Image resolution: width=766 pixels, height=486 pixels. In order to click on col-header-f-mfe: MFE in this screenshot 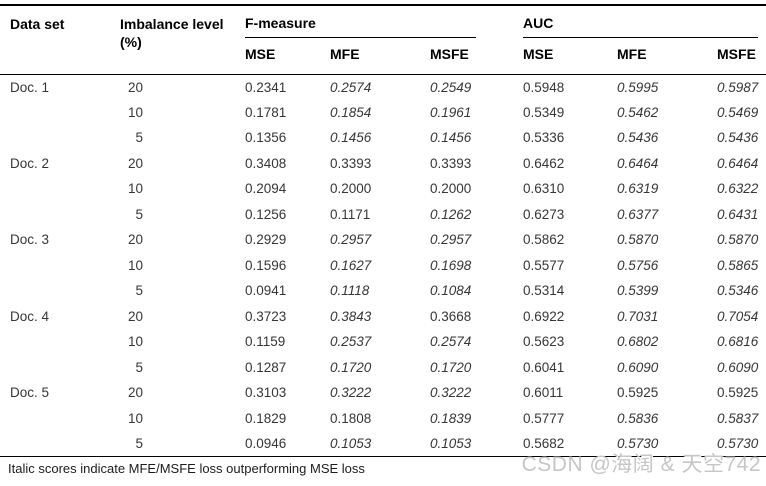, I will do `click(370, 56)`.